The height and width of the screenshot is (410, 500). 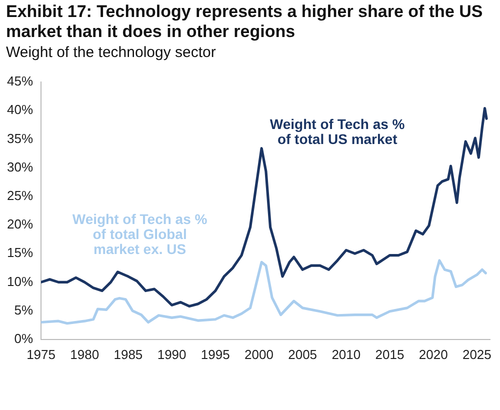 What do you see at coordinates (111, 52) in the screenshot?
I see `chart-subtitle: Weight of the technology sector` at bounding box center [111, 52].